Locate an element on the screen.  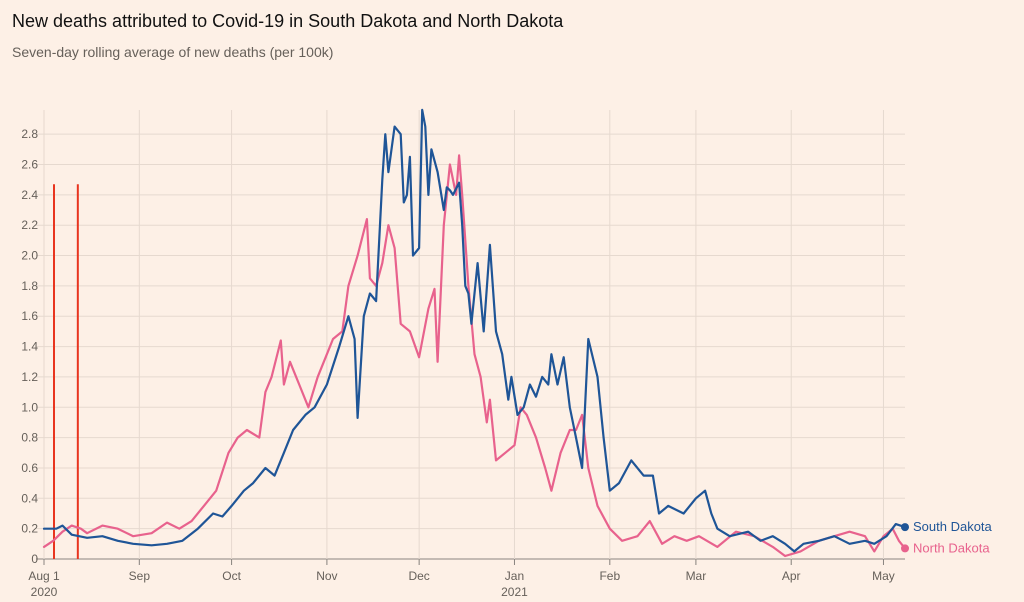
x-tick-label: May is located at coordinates (883, 576).